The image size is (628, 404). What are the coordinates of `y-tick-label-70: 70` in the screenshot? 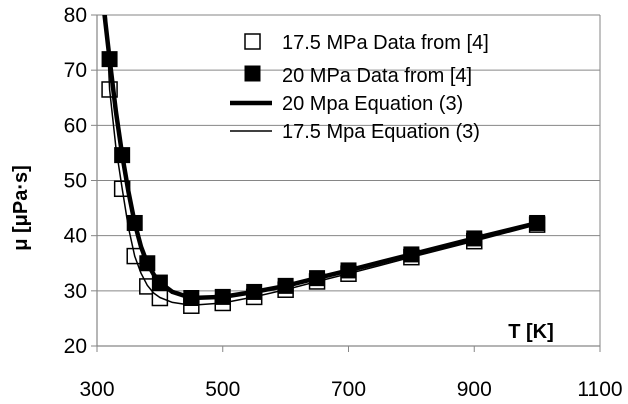 It's located at (75, 70).